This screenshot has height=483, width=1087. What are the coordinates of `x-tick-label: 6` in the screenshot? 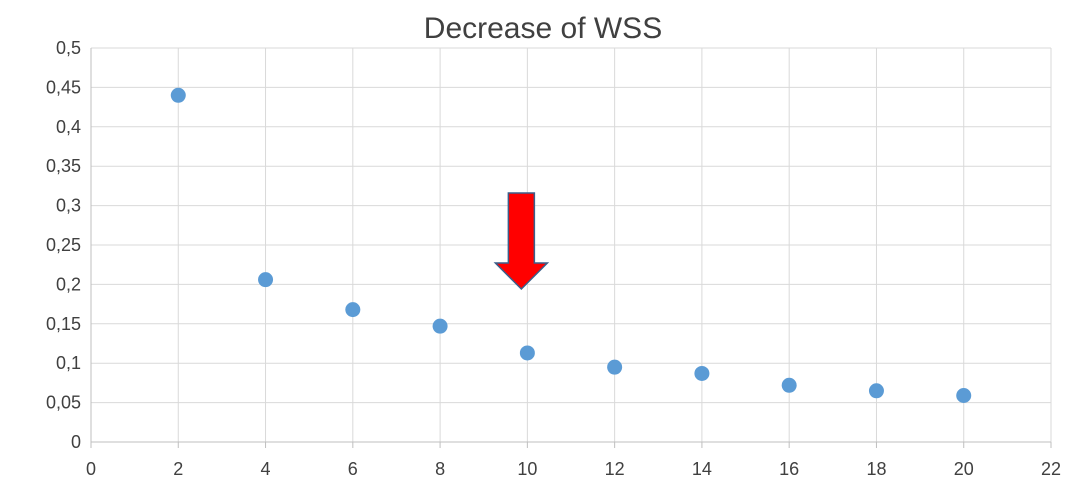 It's located at (353, 469).